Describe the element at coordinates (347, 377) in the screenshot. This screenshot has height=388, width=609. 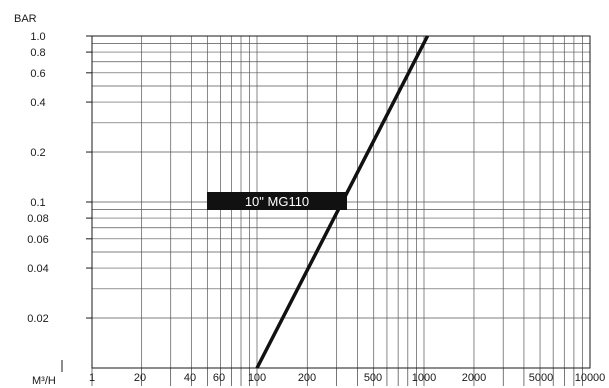
I see `x-axis-ticks: 1 20 40 60 100 200 500 1000 2000 5000 10000` at that location.